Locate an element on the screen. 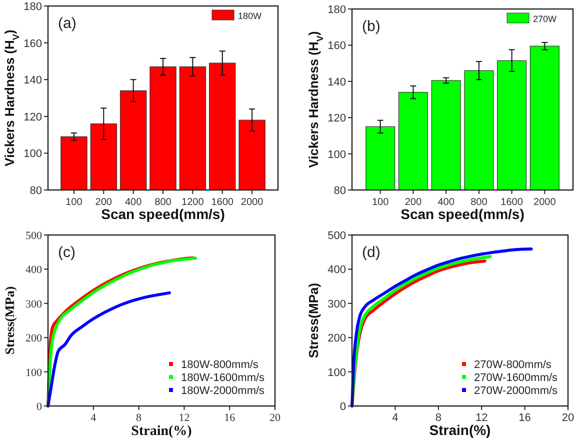  legend-label: 180W-800mm/s is located at coordinates (220, 365).